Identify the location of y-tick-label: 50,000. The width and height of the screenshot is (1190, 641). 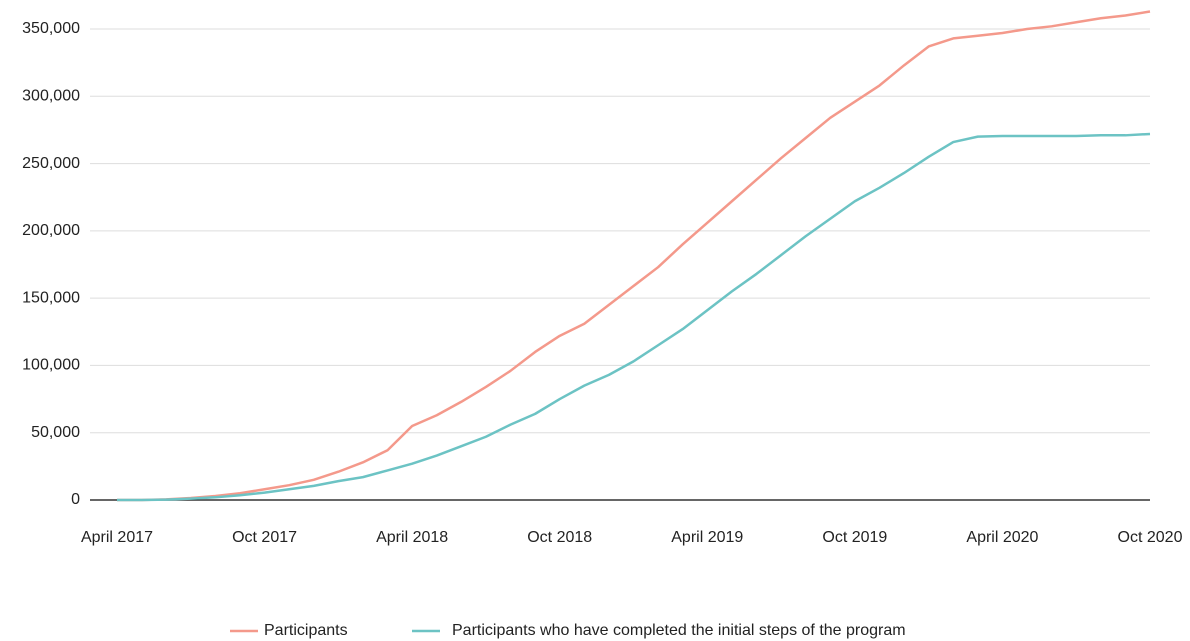
(55, 432).